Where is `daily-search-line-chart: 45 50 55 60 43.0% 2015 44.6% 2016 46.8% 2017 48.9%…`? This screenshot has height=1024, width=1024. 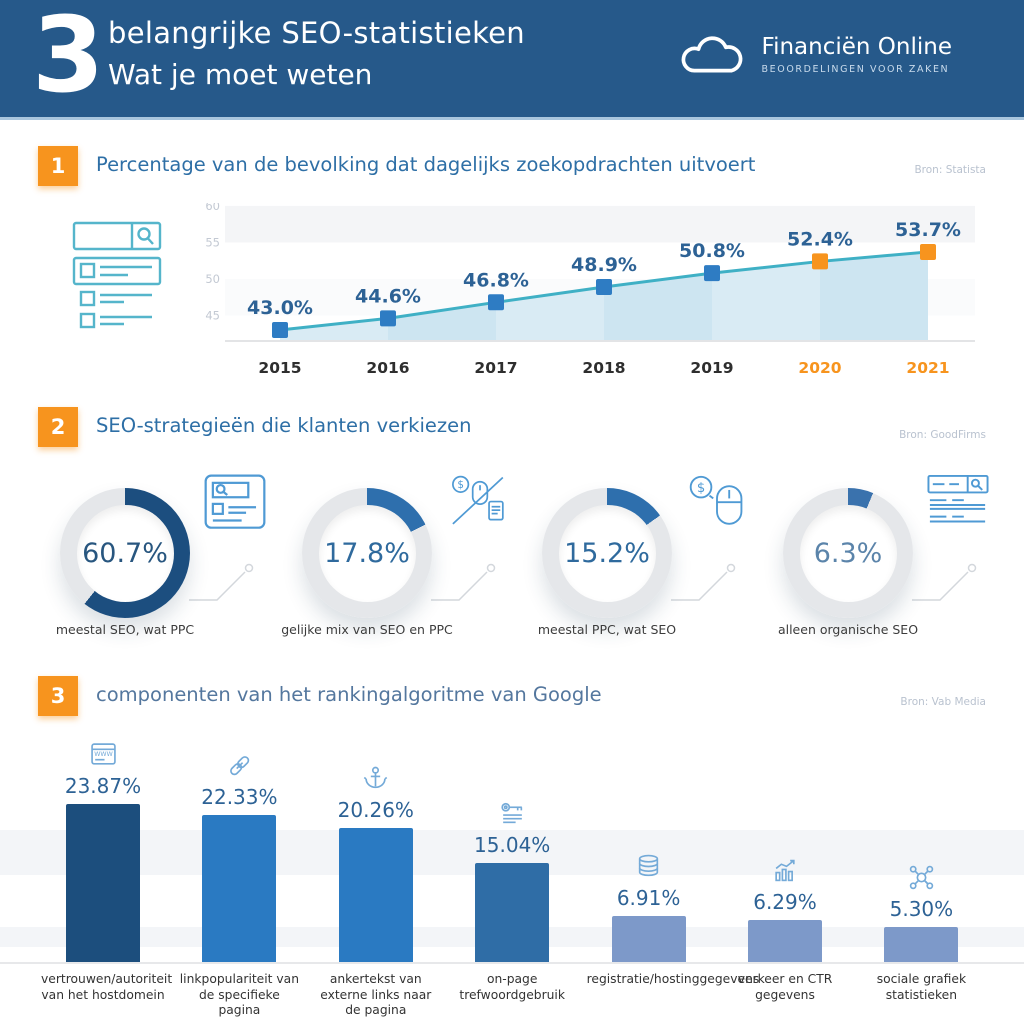 daily-search-line-chart: 45 50 55 60 43.0% 2015 44.6% 2016 46.8% 2017 48.9%… is located at coordinates (590, 294).